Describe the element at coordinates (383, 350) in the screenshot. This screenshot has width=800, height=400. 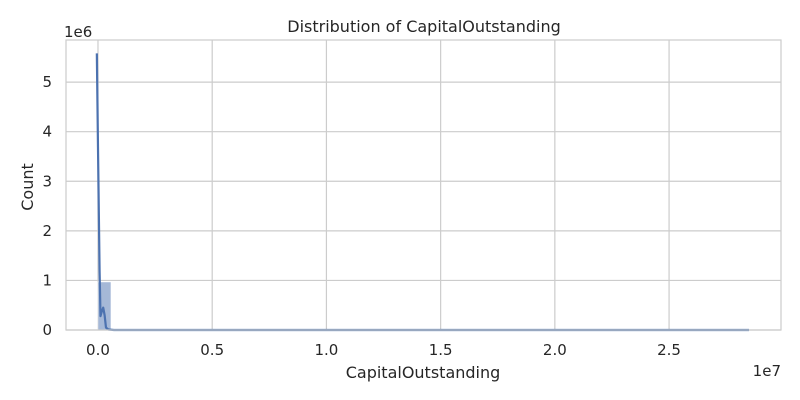
I see `x-axis-ticks: 0.0 0.5 1.0 1.5 2.0 2.5` at that location.